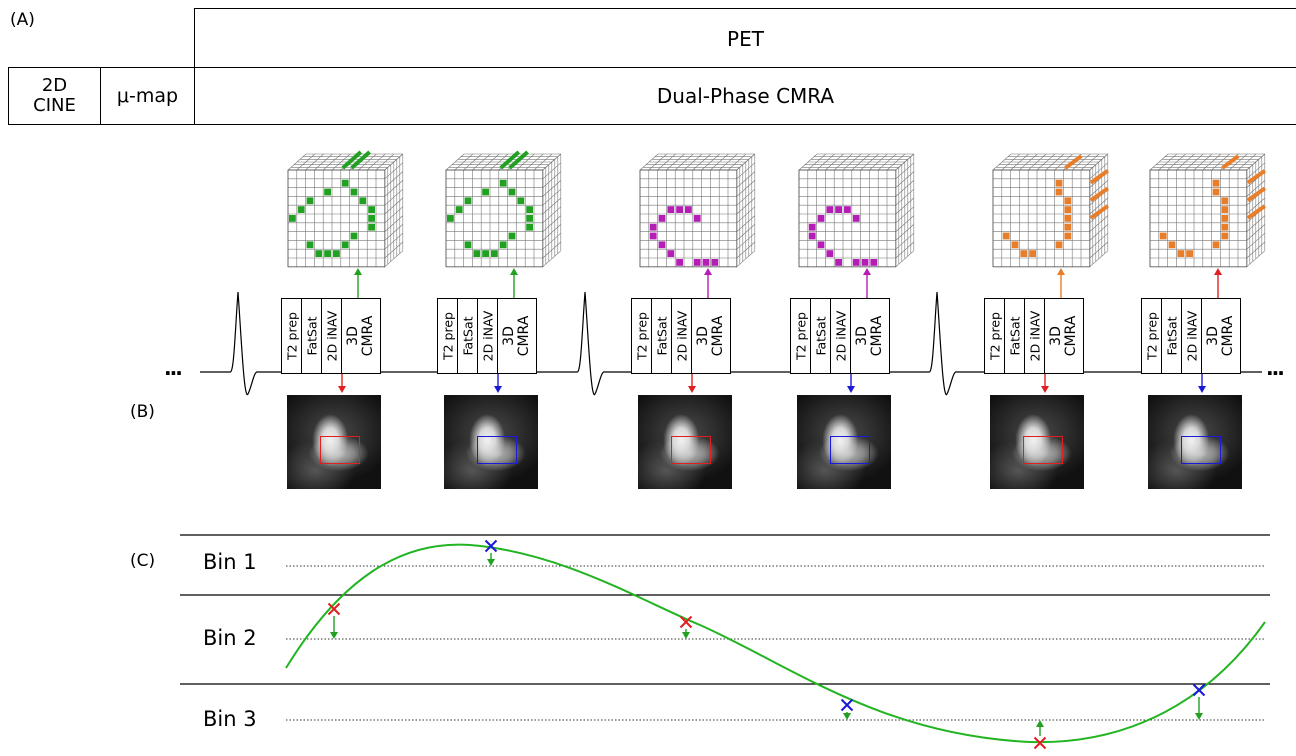  I want to click on arrow-down-5-head, so click(1202, 389).